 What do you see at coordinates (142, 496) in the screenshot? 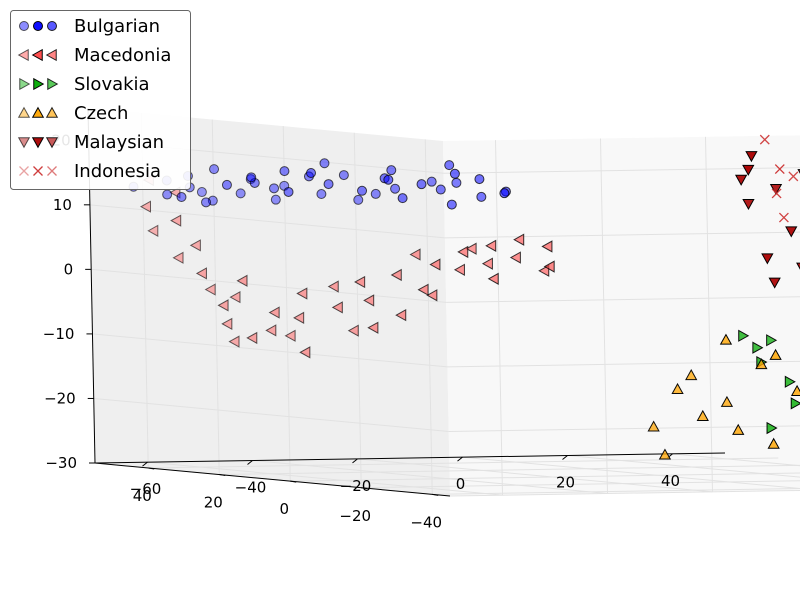
I see `y-tick-label: 40` at bounding box center [142, 496].